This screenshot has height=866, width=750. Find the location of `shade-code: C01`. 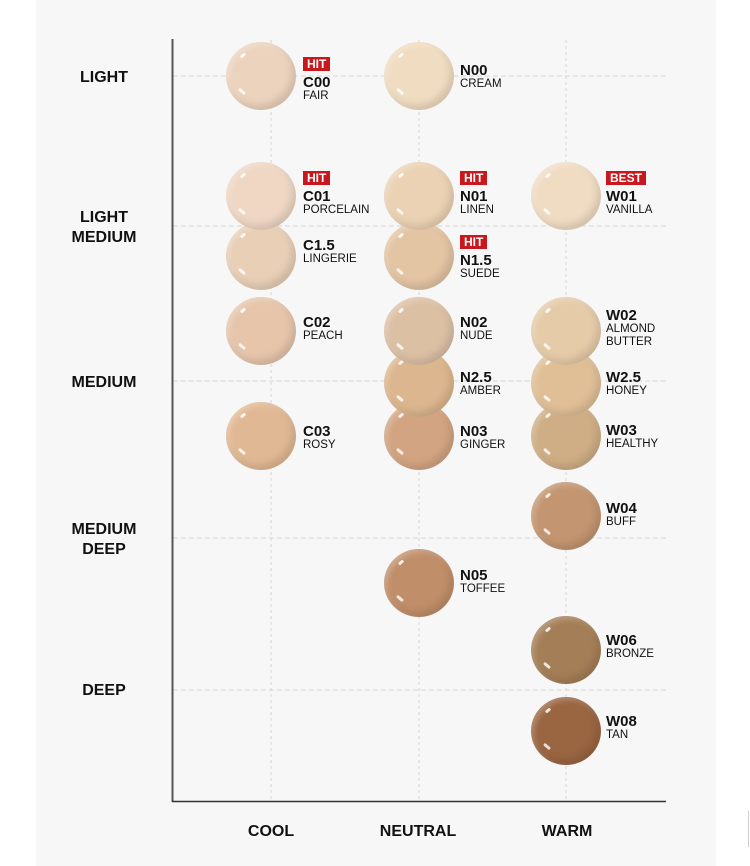

shade-code: C01 is located at coordinates (317, 196).